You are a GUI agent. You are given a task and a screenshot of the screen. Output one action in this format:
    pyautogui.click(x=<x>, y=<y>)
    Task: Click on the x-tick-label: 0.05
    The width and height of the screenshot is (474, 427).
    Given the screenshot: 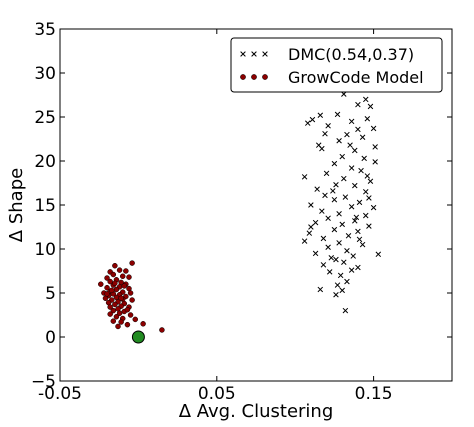 What is the action you would take?
    pyautogui.click(x=217, y=394)
    